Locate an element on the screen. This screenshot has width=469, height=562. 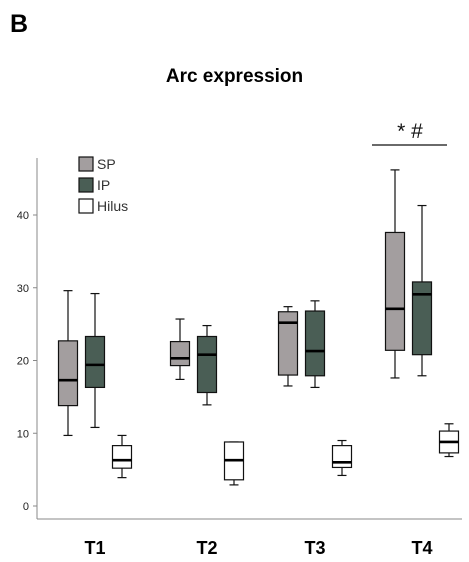
legend-label: Hilus is located at coordinates (112, 206).